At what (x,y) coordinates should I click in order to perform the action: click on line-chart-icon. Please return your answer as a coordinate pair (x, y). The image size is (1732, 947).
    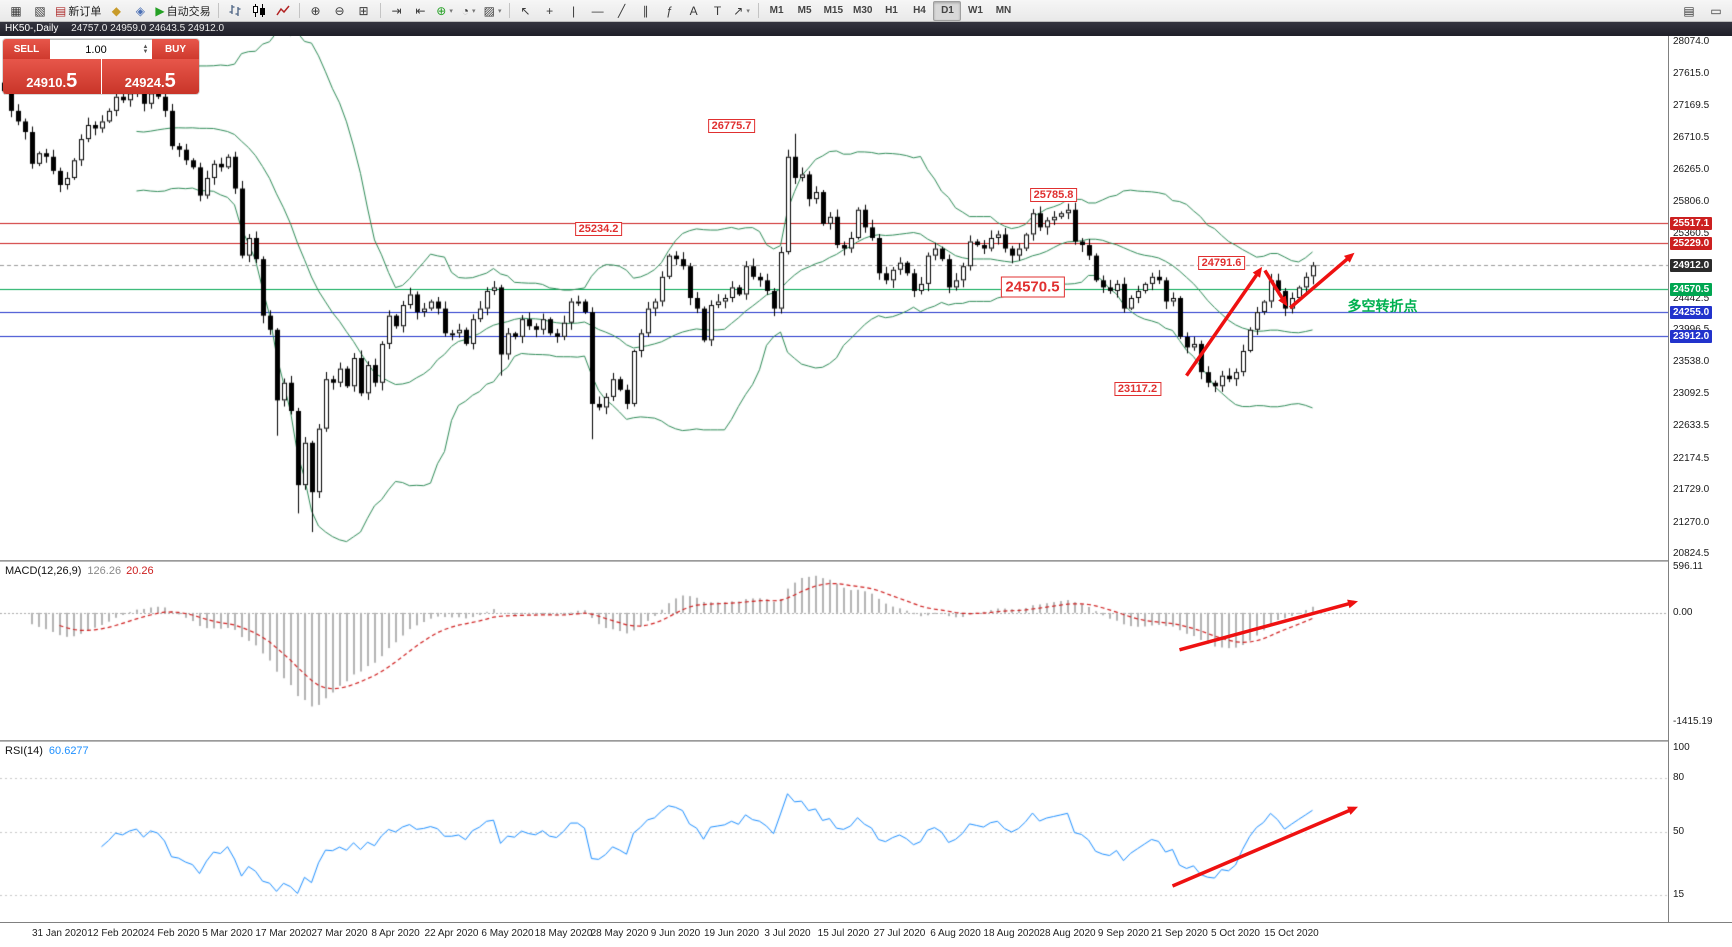
    Looking at the image, I should click on (283, 11).